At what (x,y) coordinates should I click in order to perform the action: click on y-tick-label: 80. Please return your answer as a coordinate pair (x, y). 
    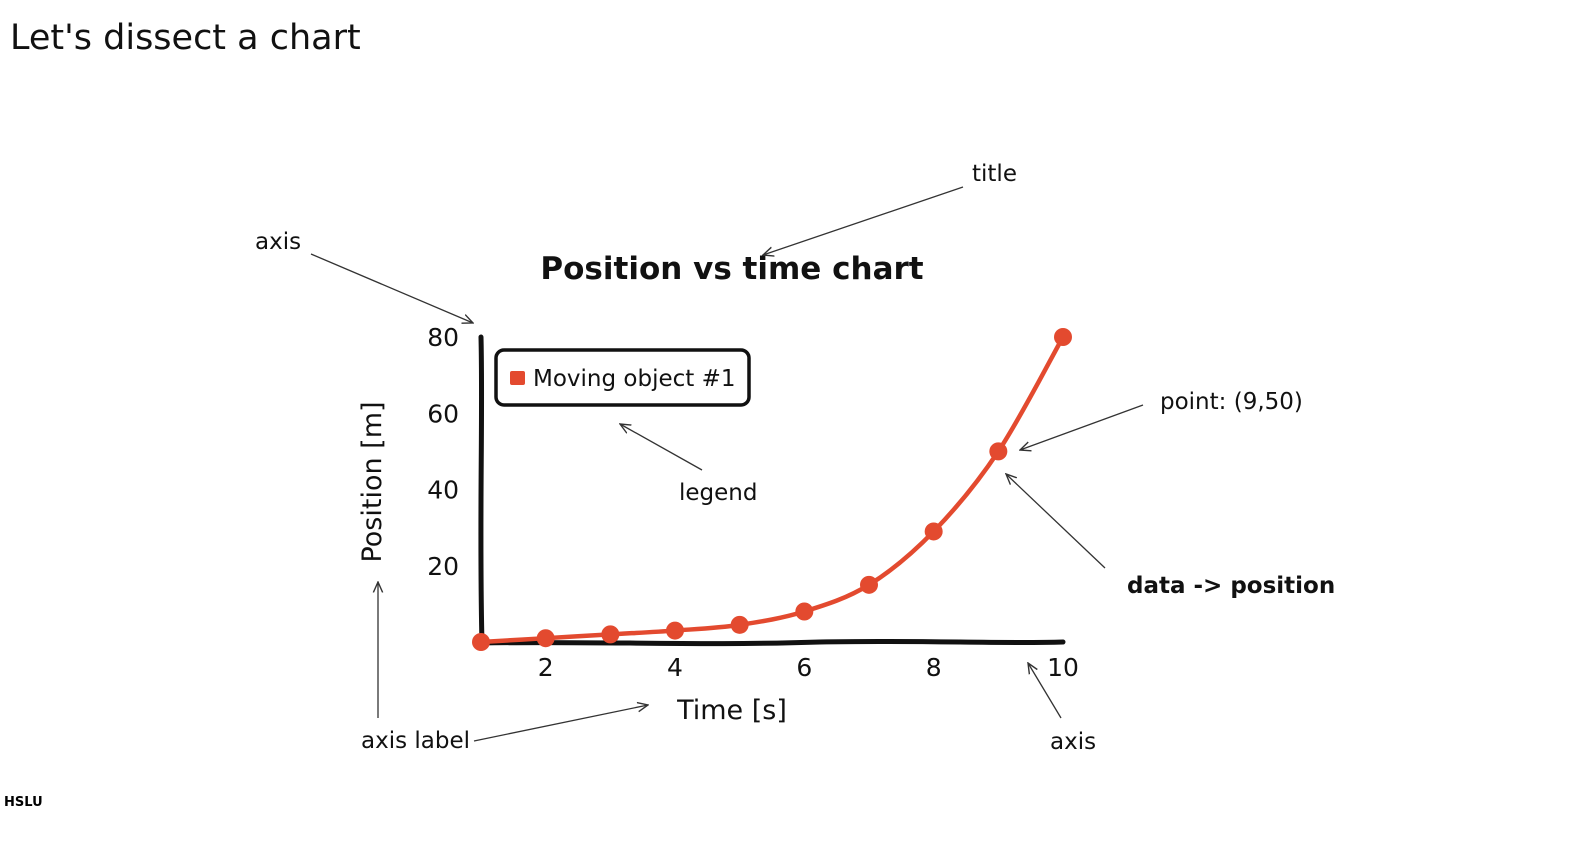
    Looking at the image, I should click on (443, 337).